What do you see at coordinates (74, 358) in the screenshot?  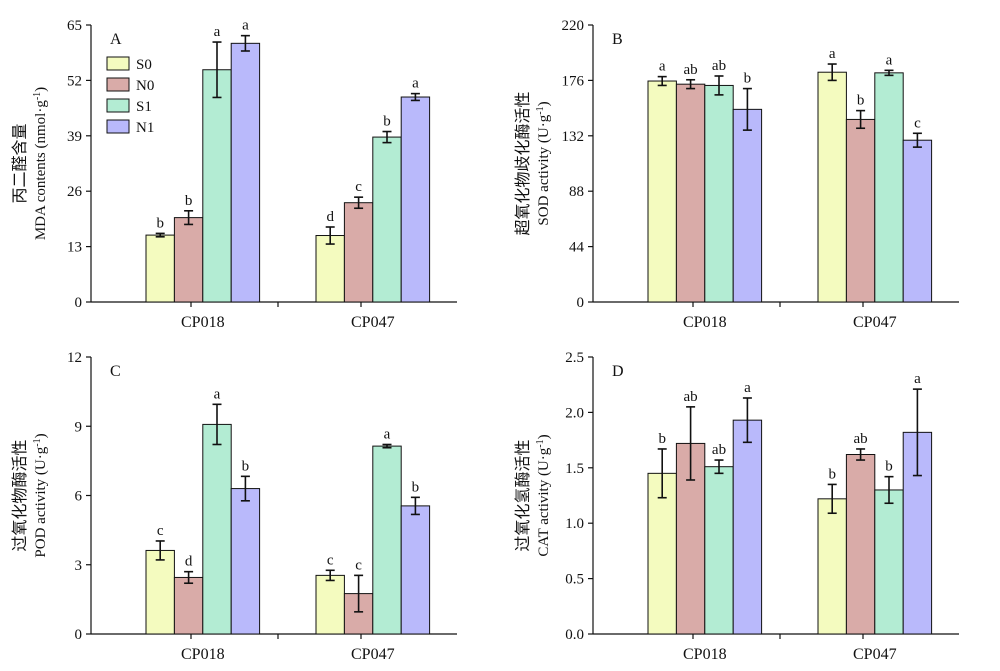 I see `y-tick-label: 12` at bounding box center [74, 358].